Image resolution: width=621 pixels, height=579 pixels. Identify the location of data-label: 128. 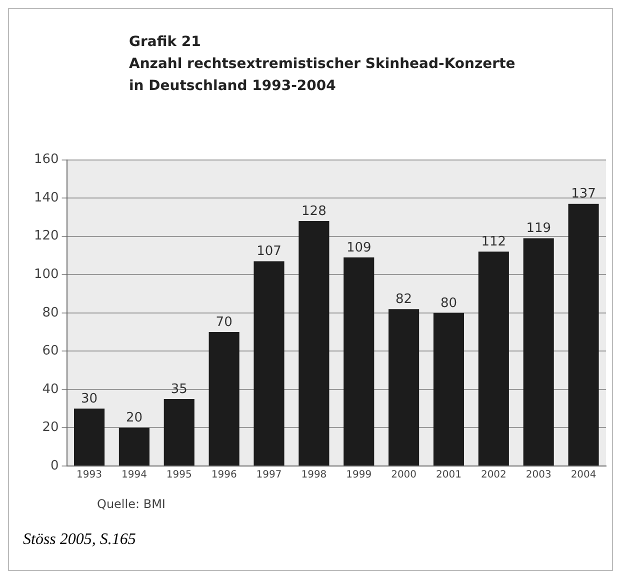
(314, 211).